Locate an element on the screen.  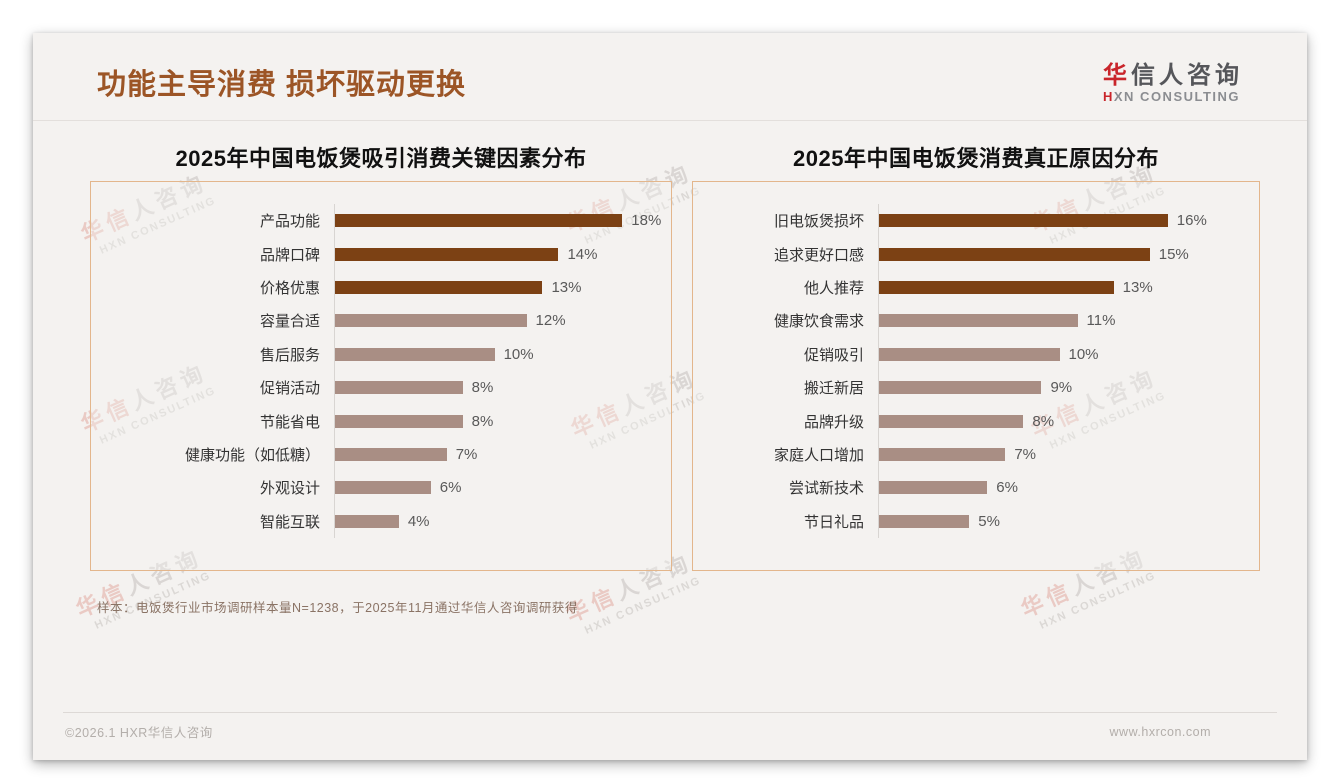
brand-logo-english: HXN CONSULTING is located at coordinates (1173, 96).